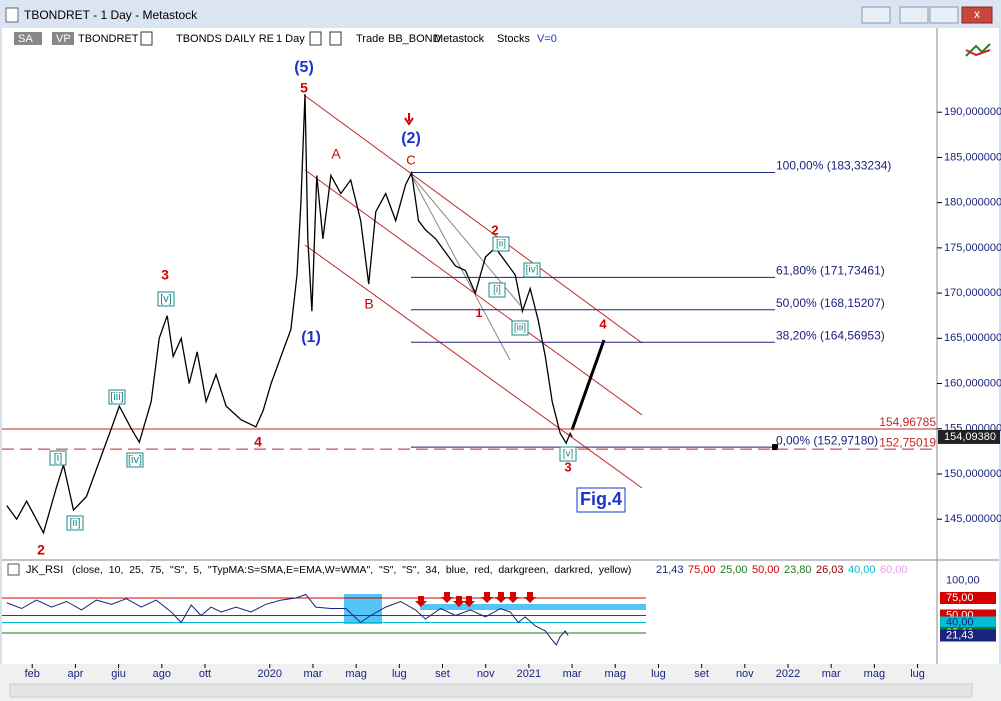 The height and width of the screenshot is (701, 1001). I want to click on toolbar-item: Stocks, so click(514, 39).